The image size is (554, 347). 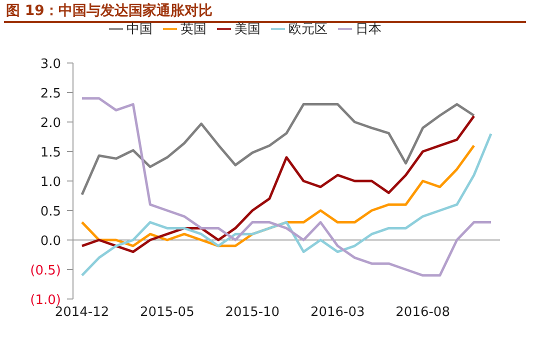 What do you see at coordinates (50, 64) in the screenshot?
I see `y-tick-label: 3.0` at bounding box center [50, 64].